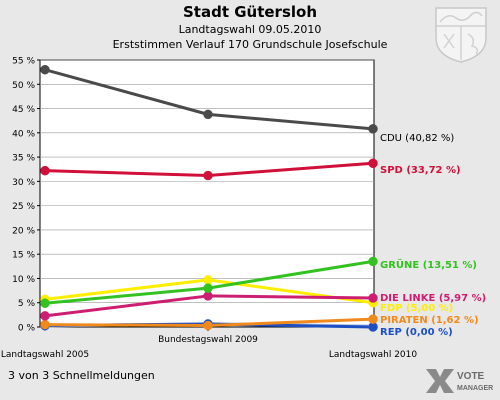 The image size is (500, 400). I want to click on series-end-label: DIE LINKE (5,97 %), so click(433, 298).